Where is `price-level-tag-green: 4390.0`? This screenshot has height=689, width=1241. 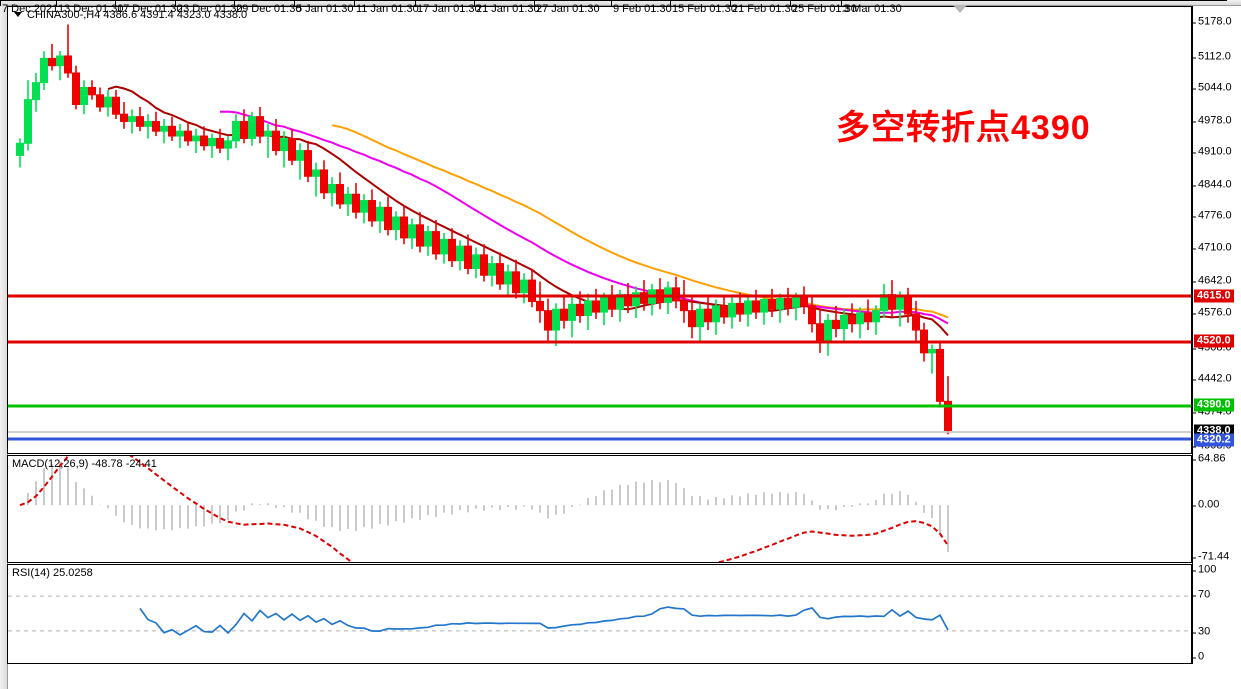
price-level-tag-green: 4390.0 is located at coordinates (1214, 405).